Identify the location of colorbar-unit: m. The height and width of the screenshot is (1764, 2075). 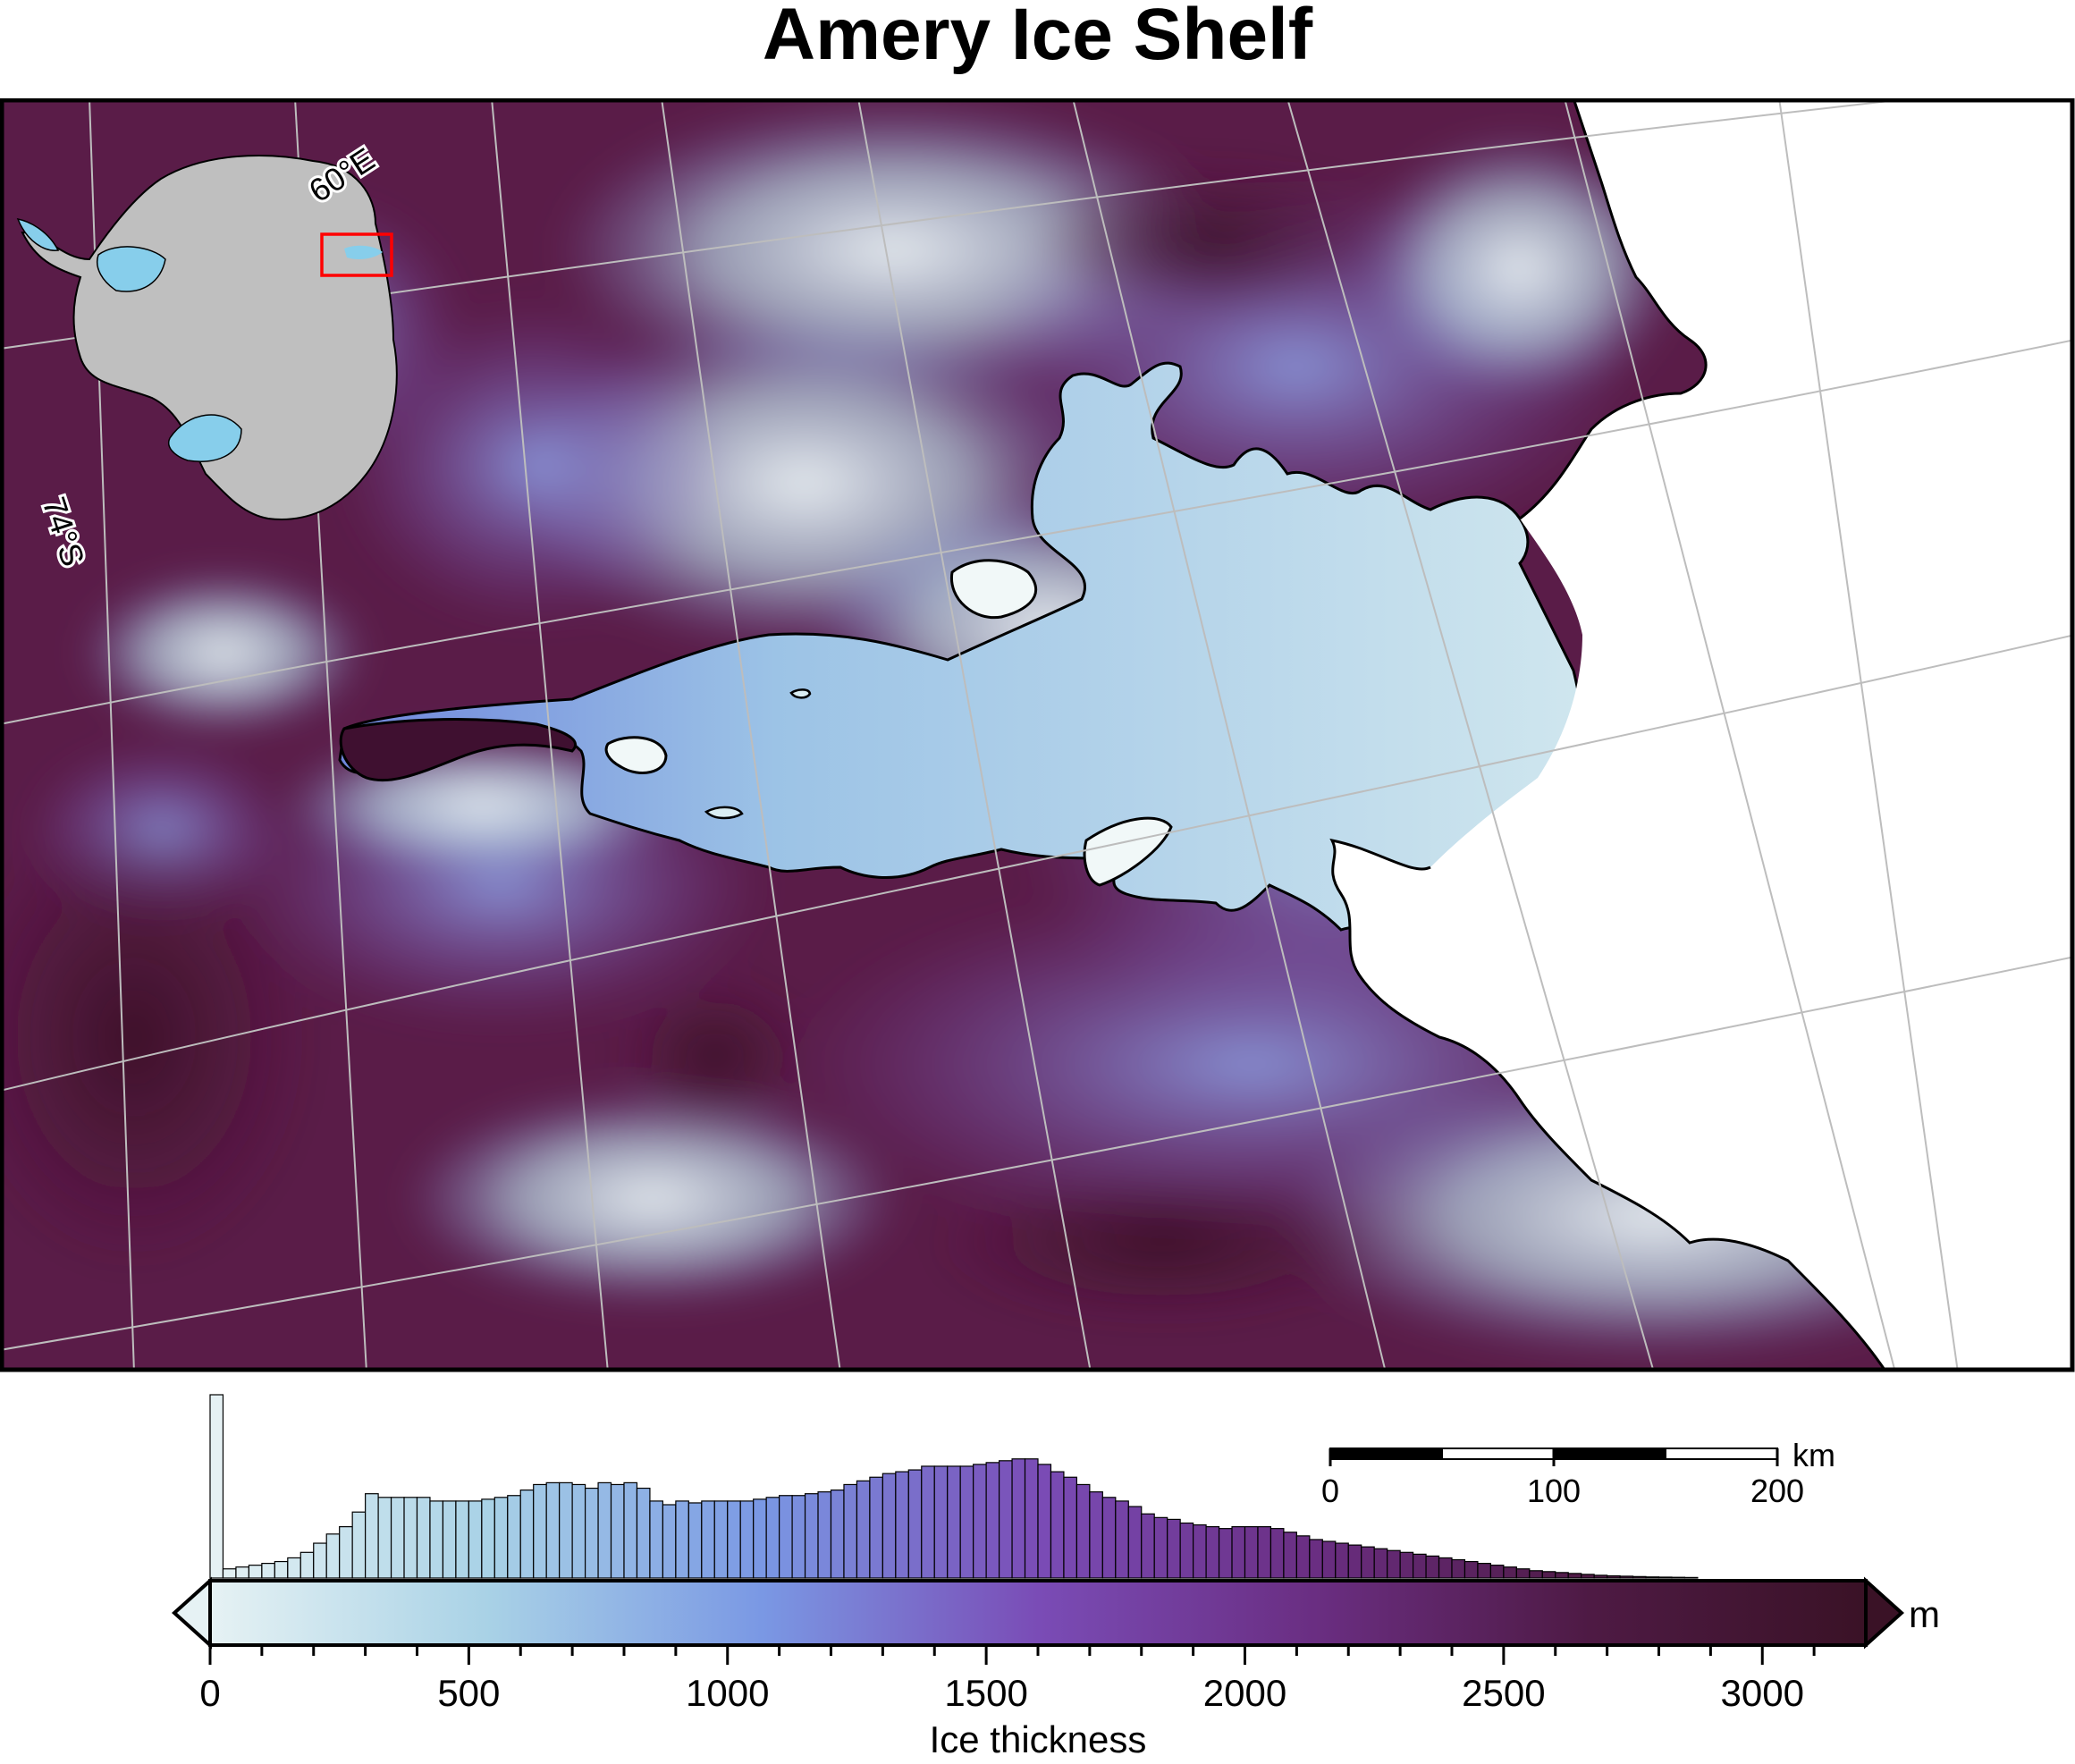
(1924, 1614).